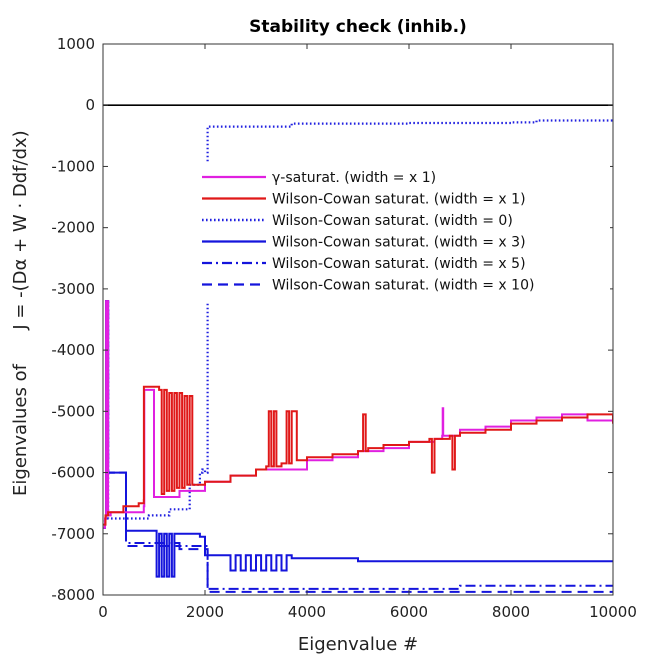 This screenshot has height=658, width=658. I want to click on x-tick-label: 10000, so click(613, 612).